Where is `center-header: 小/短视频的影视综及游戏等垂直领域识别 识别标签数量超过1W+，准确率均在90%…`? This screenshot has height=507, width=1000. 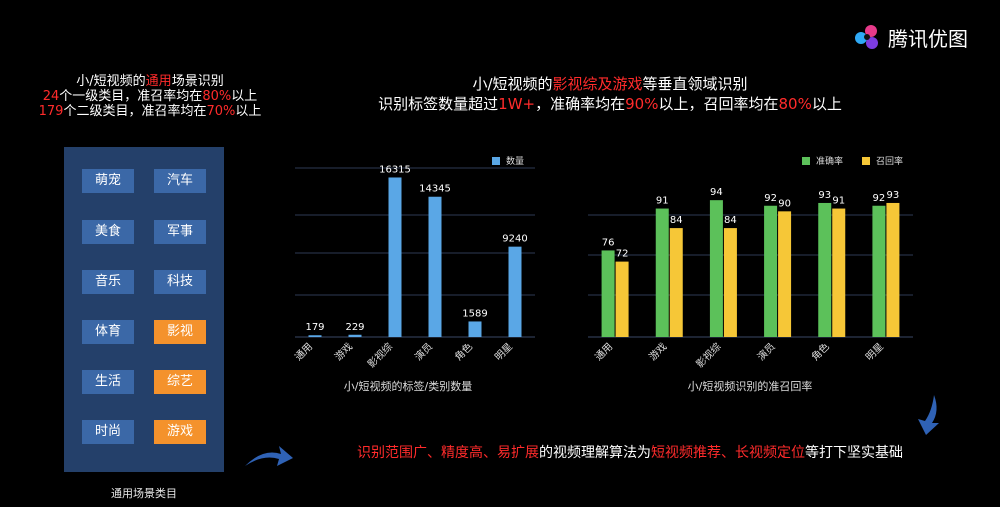
center-header: 小/短视频的影视综及游戏等垂直领域识别 识别标签数量超过1W+，准确率均在90%… is located at coordinates (610, 94).